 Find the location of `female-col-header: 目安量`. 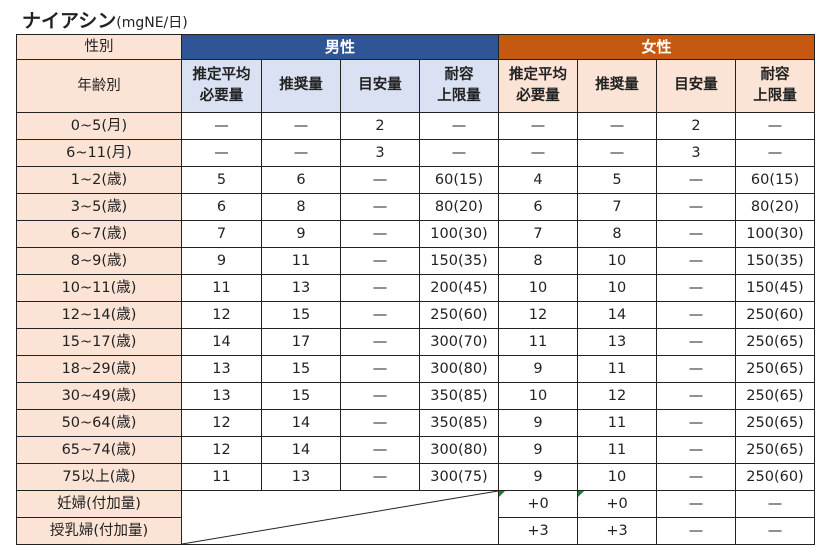

female-col-header: 目安量 is located at coordinates (696, 86).